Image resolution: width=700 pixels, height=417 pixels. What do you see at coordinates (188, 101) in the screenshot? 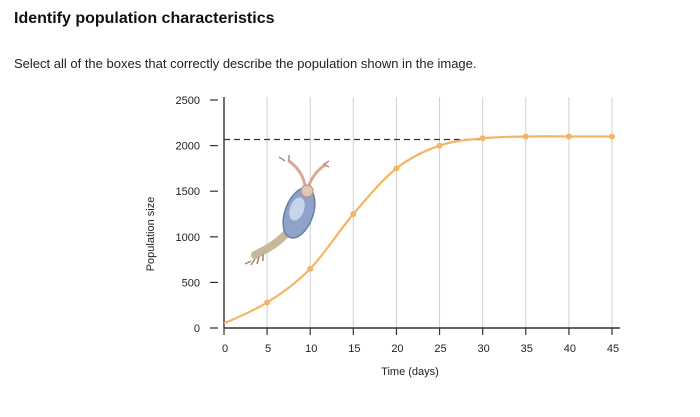
I see `y-tick-label: 2500` at bounding box center [188, 101].